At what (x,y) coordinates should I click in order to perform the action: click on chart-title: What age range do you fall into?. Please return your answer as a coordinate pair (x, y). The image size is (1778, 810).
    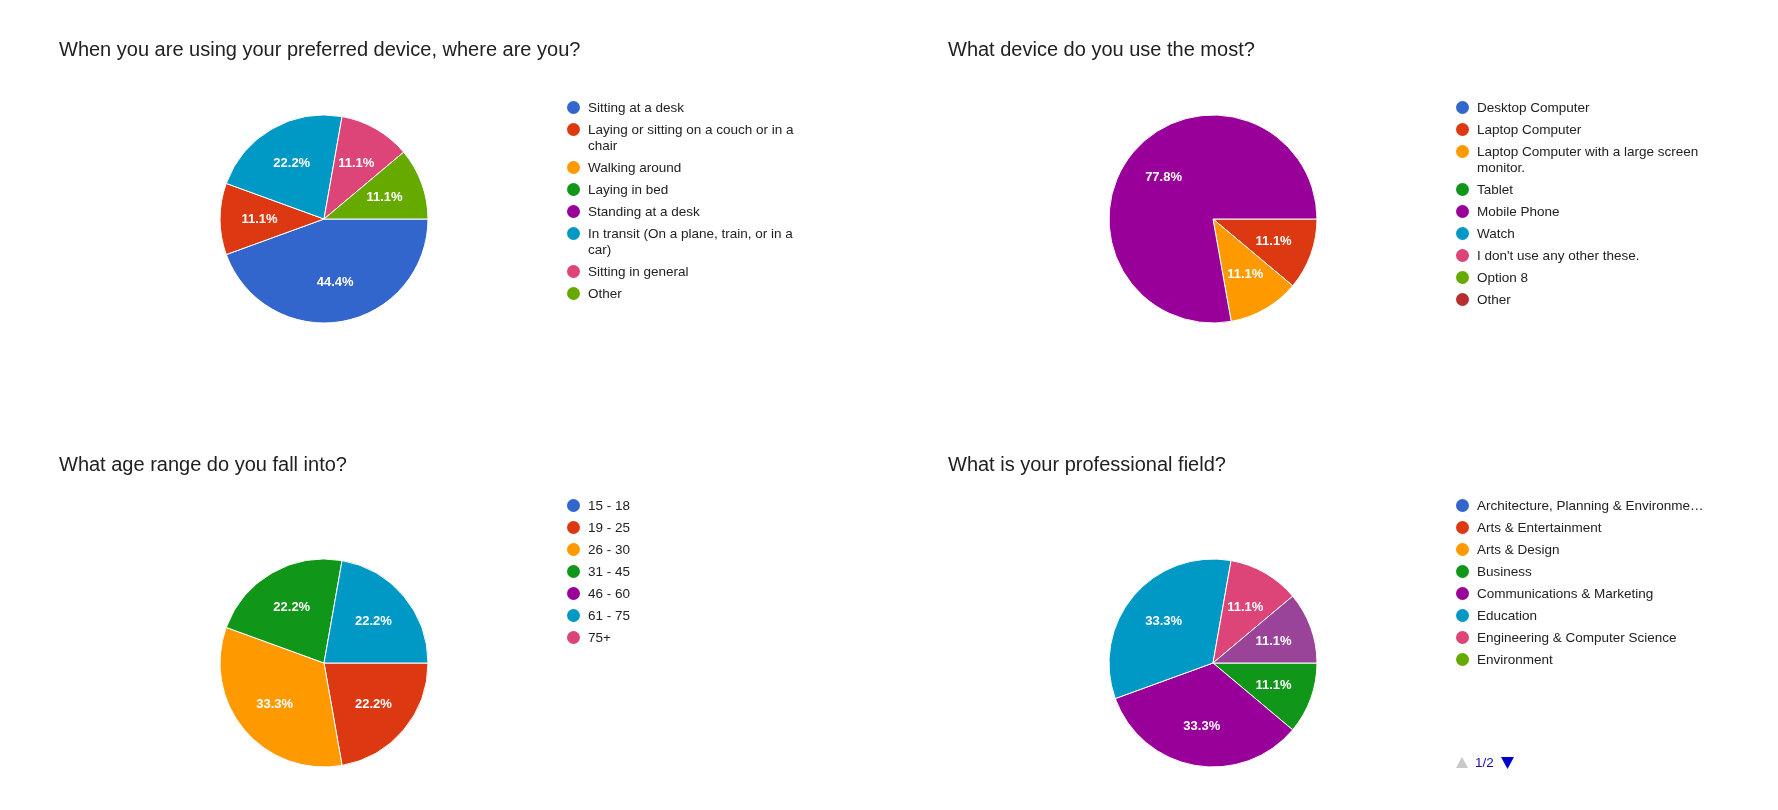
    Looking at the image, I should click on (203, 464).